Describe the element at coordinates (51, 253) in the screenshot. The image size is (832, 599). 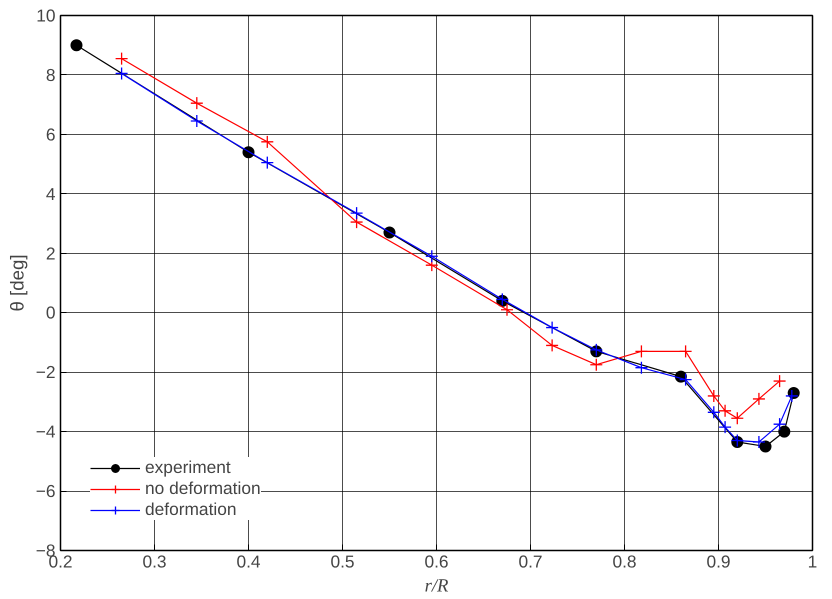
I see `y-tick-label: 2` at that location.